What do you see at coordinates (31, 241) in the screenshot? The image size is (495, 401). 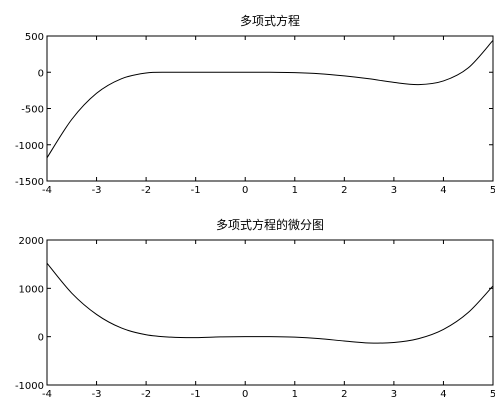 I see `y-tick-label: 2000` at bounding box center [31, 241].